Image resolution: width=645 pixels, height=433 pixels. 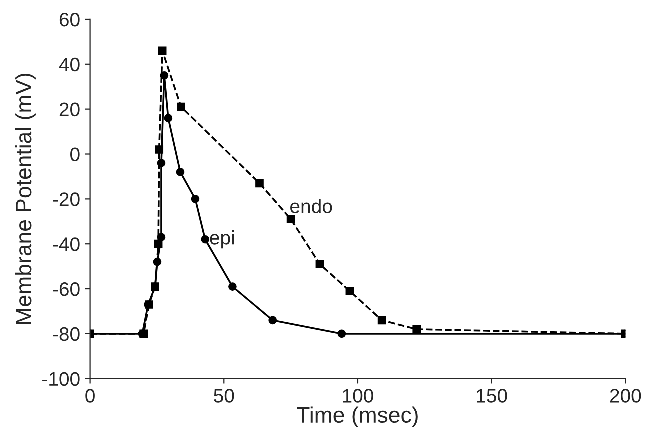 I want to click on y-tick-label: -60, so click(x=66, y=289).